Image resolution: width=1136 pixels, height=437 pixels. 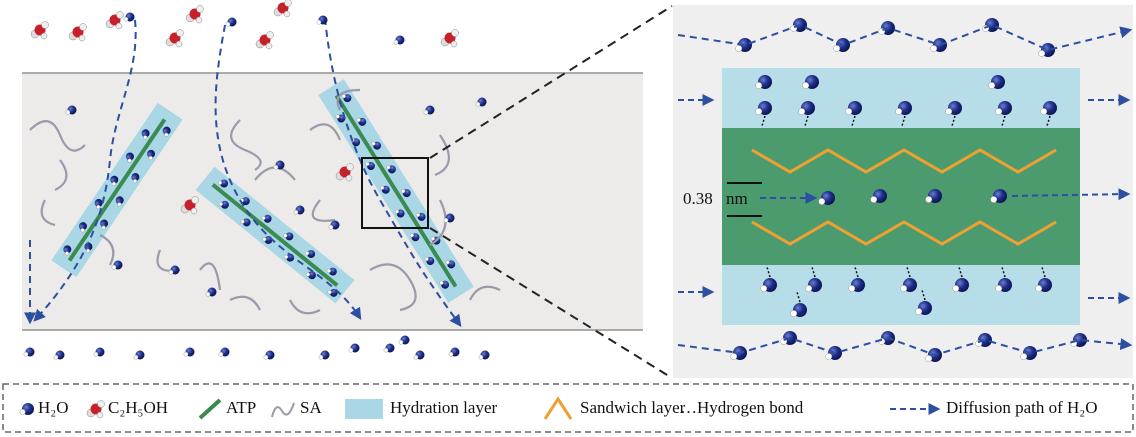 I want to click on sandwich-line, so click(x=904, y=161).